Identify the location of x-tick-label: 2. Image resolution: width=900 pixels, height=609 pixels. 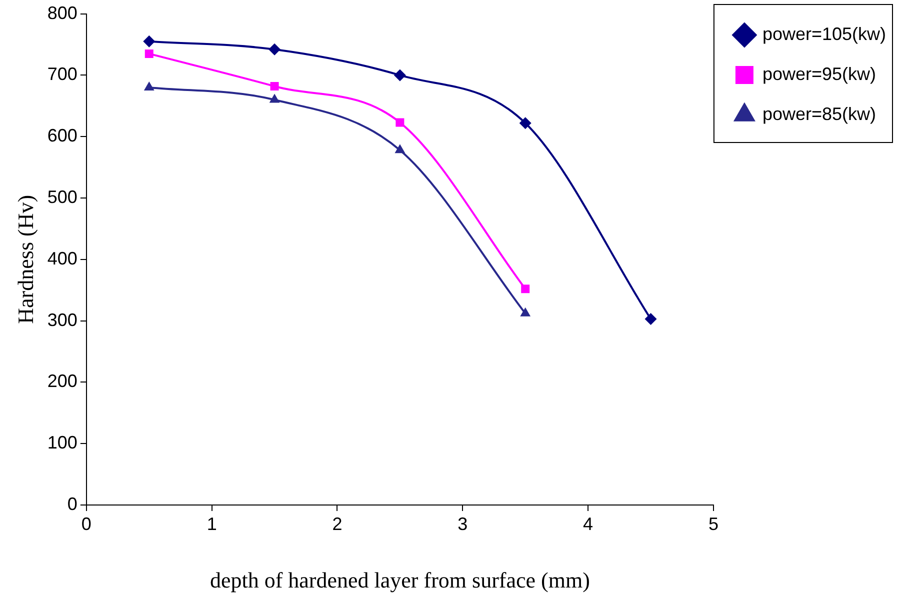
(337, 524).